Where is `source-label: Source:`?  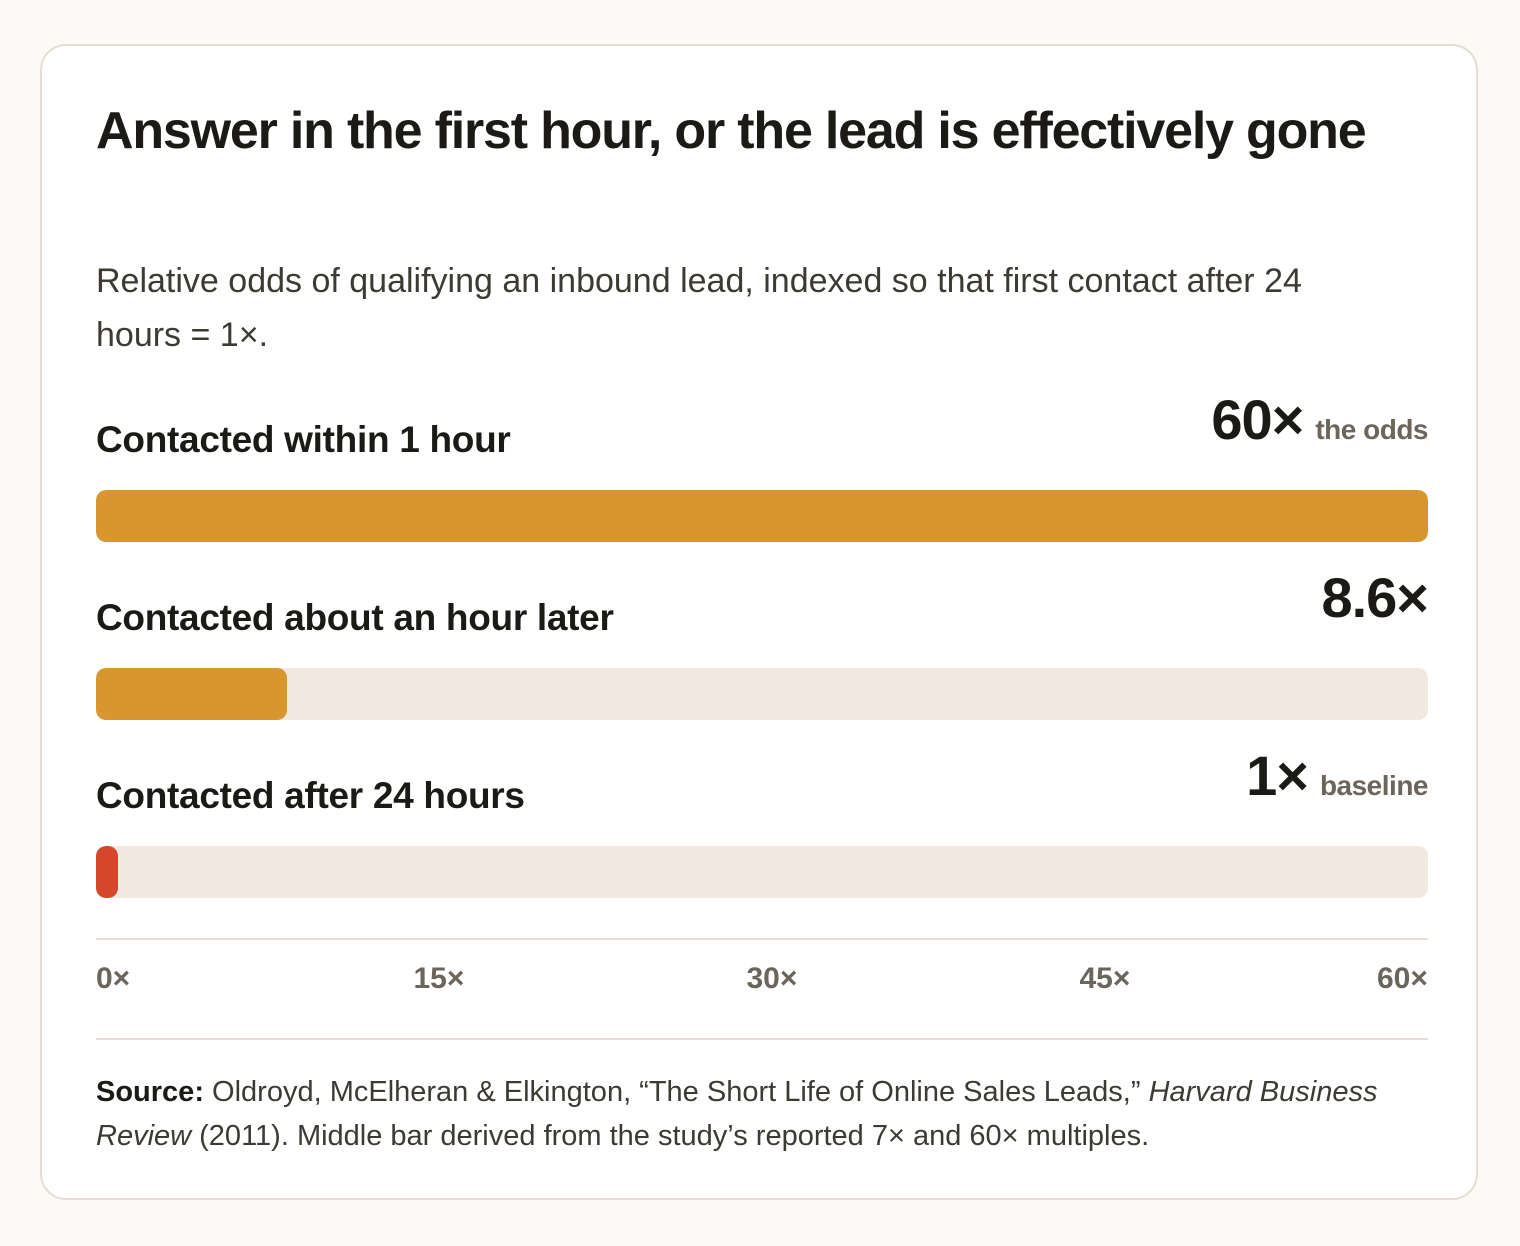 source-label: Source: is located at coordinates (150, 1092).